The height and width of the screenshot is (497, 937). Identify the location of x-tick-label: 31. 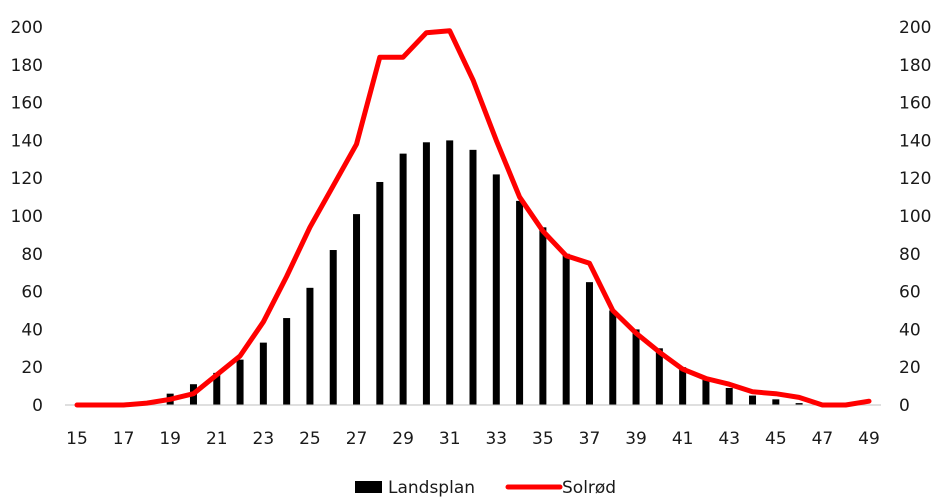
(450, 439).